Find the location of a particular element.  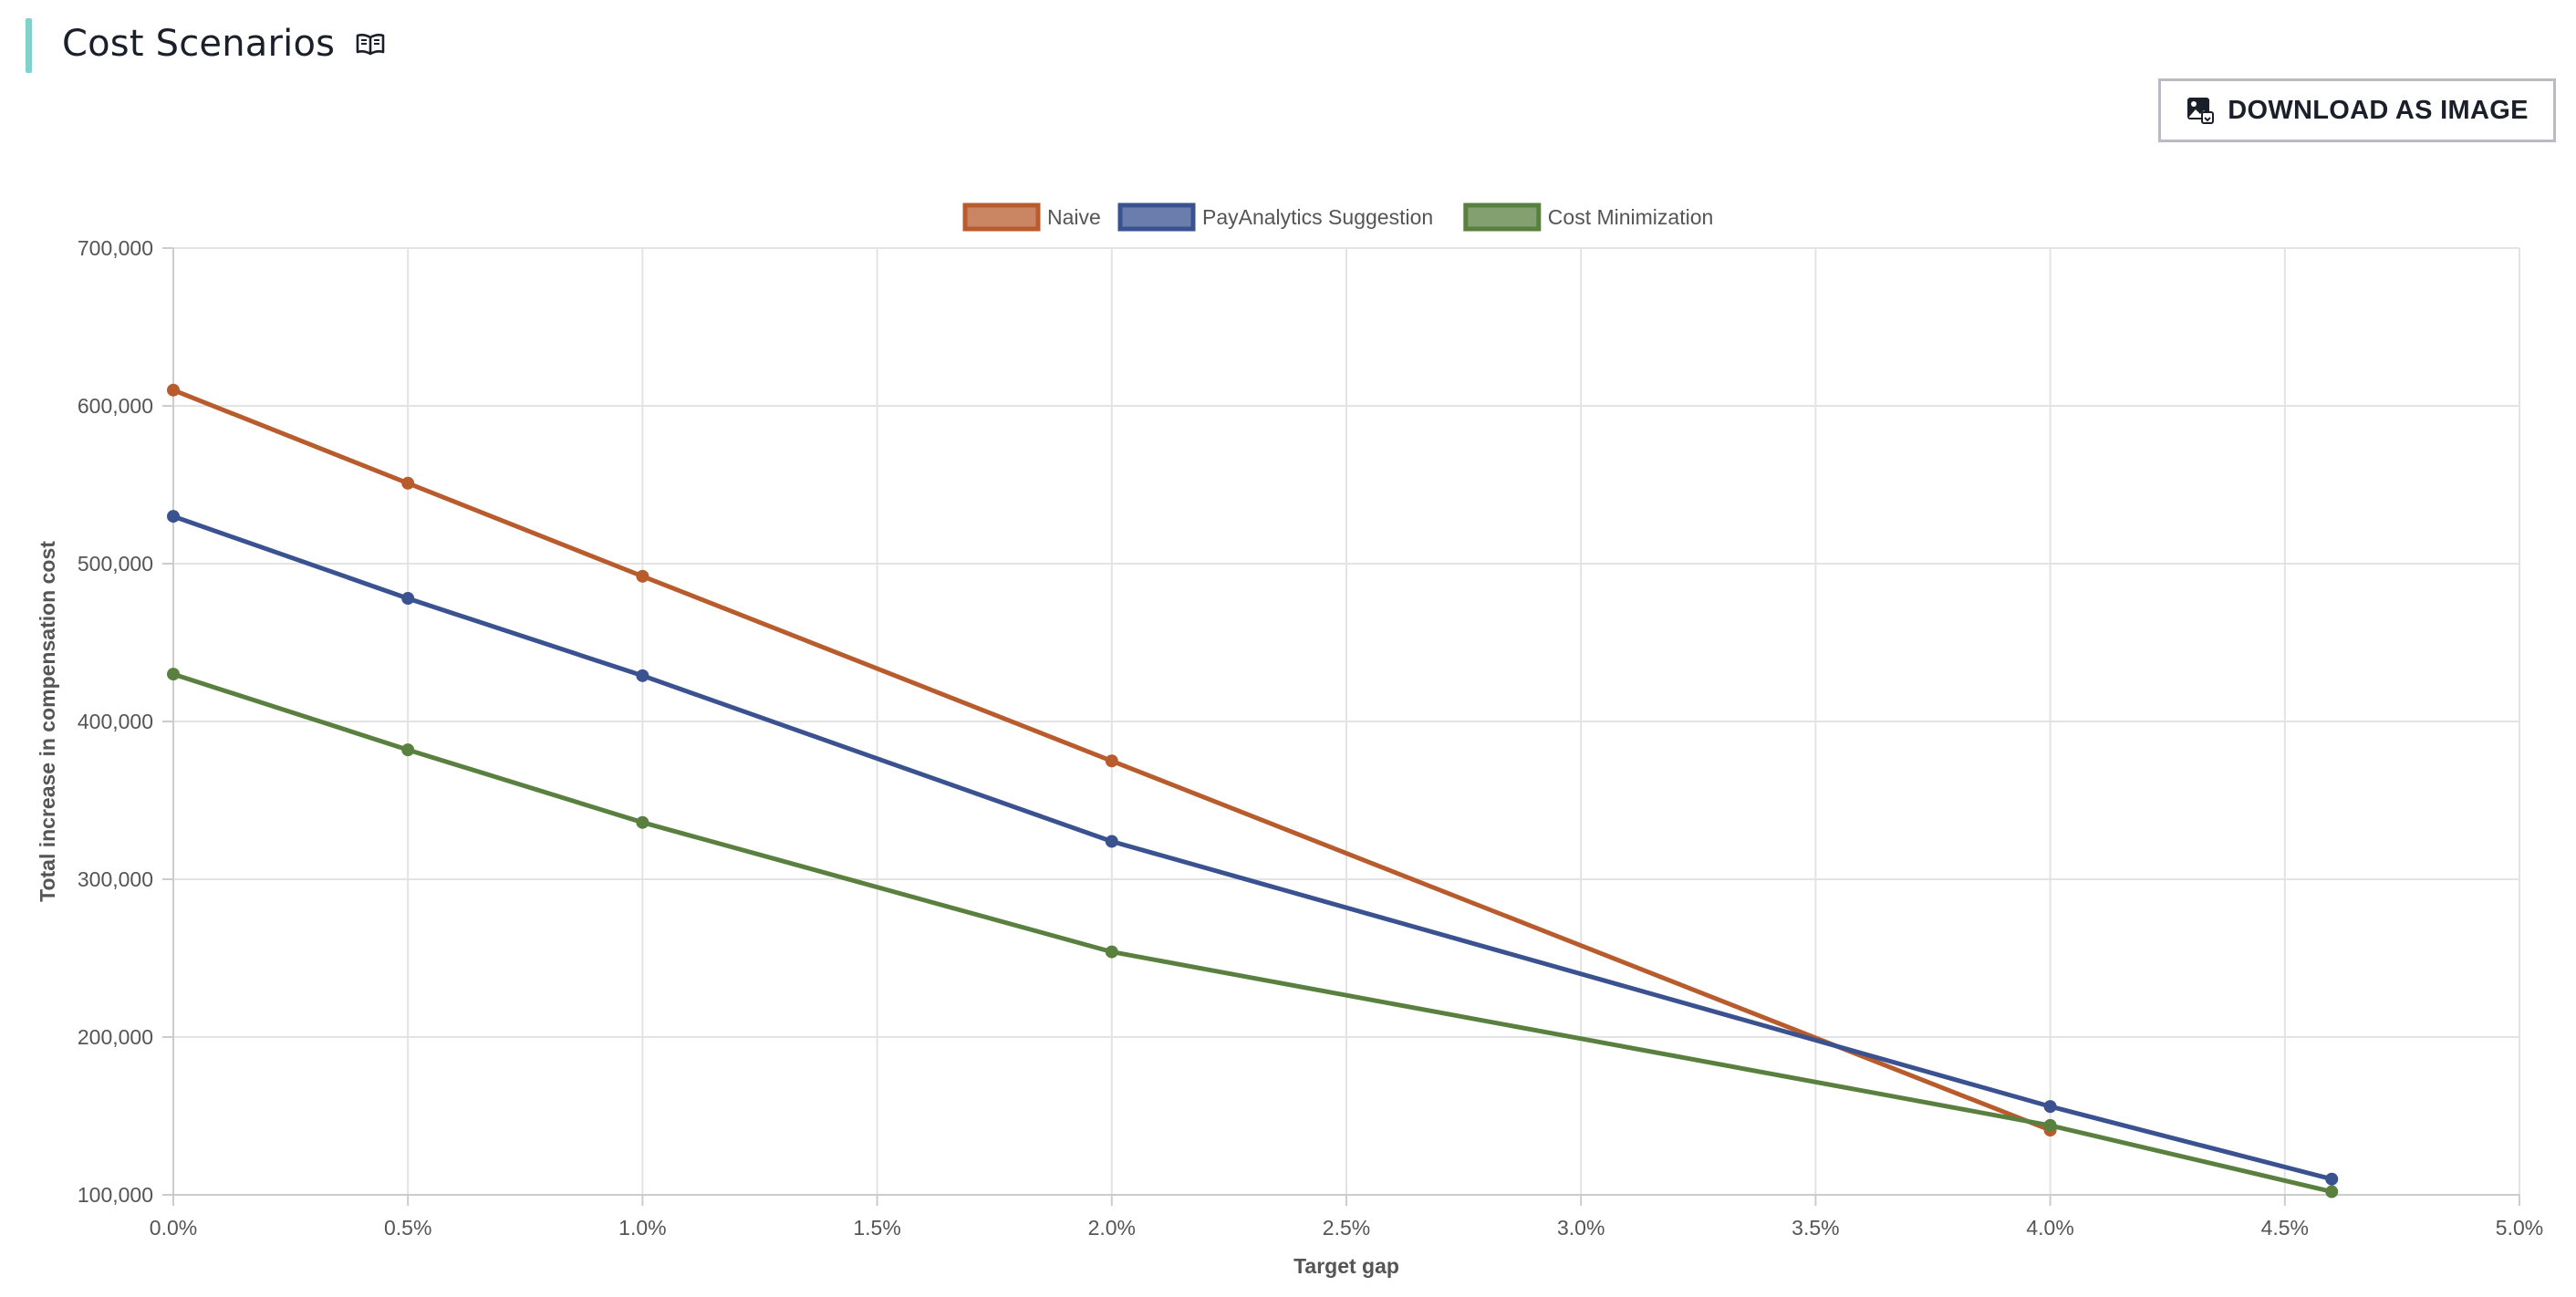

y-tick-label: 600,000 is located at coordinates (116, 406).